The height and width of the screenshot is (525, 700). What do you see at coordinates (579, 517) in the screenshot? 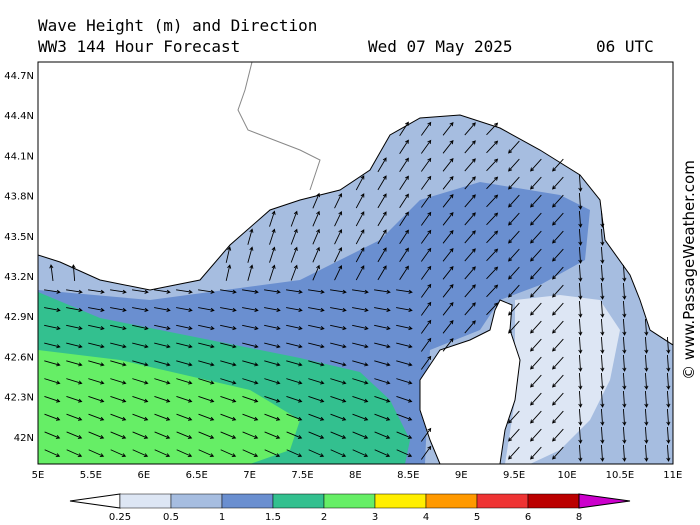
I see `legend-label: 8` at bounding box center [579, 517].